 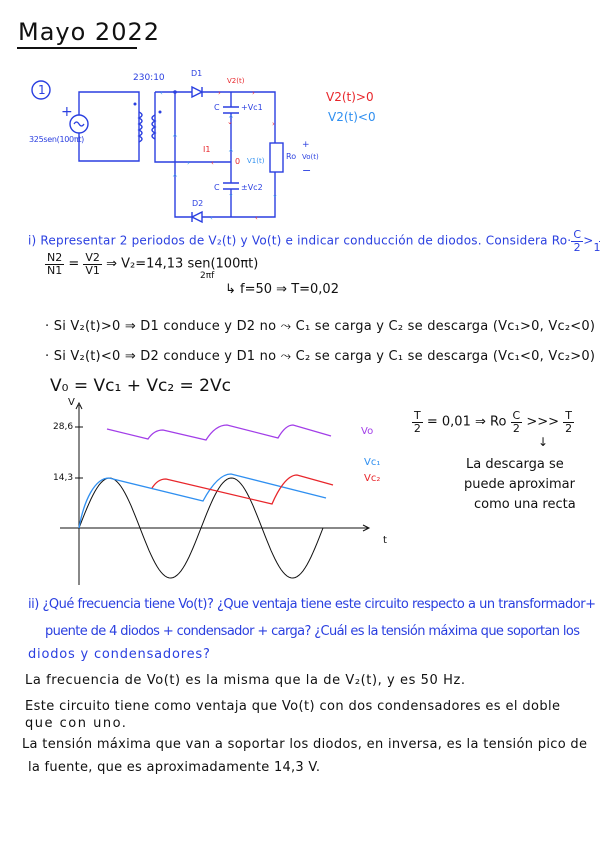 I want to click on capacitor-branch, so click(x=231, y=154).